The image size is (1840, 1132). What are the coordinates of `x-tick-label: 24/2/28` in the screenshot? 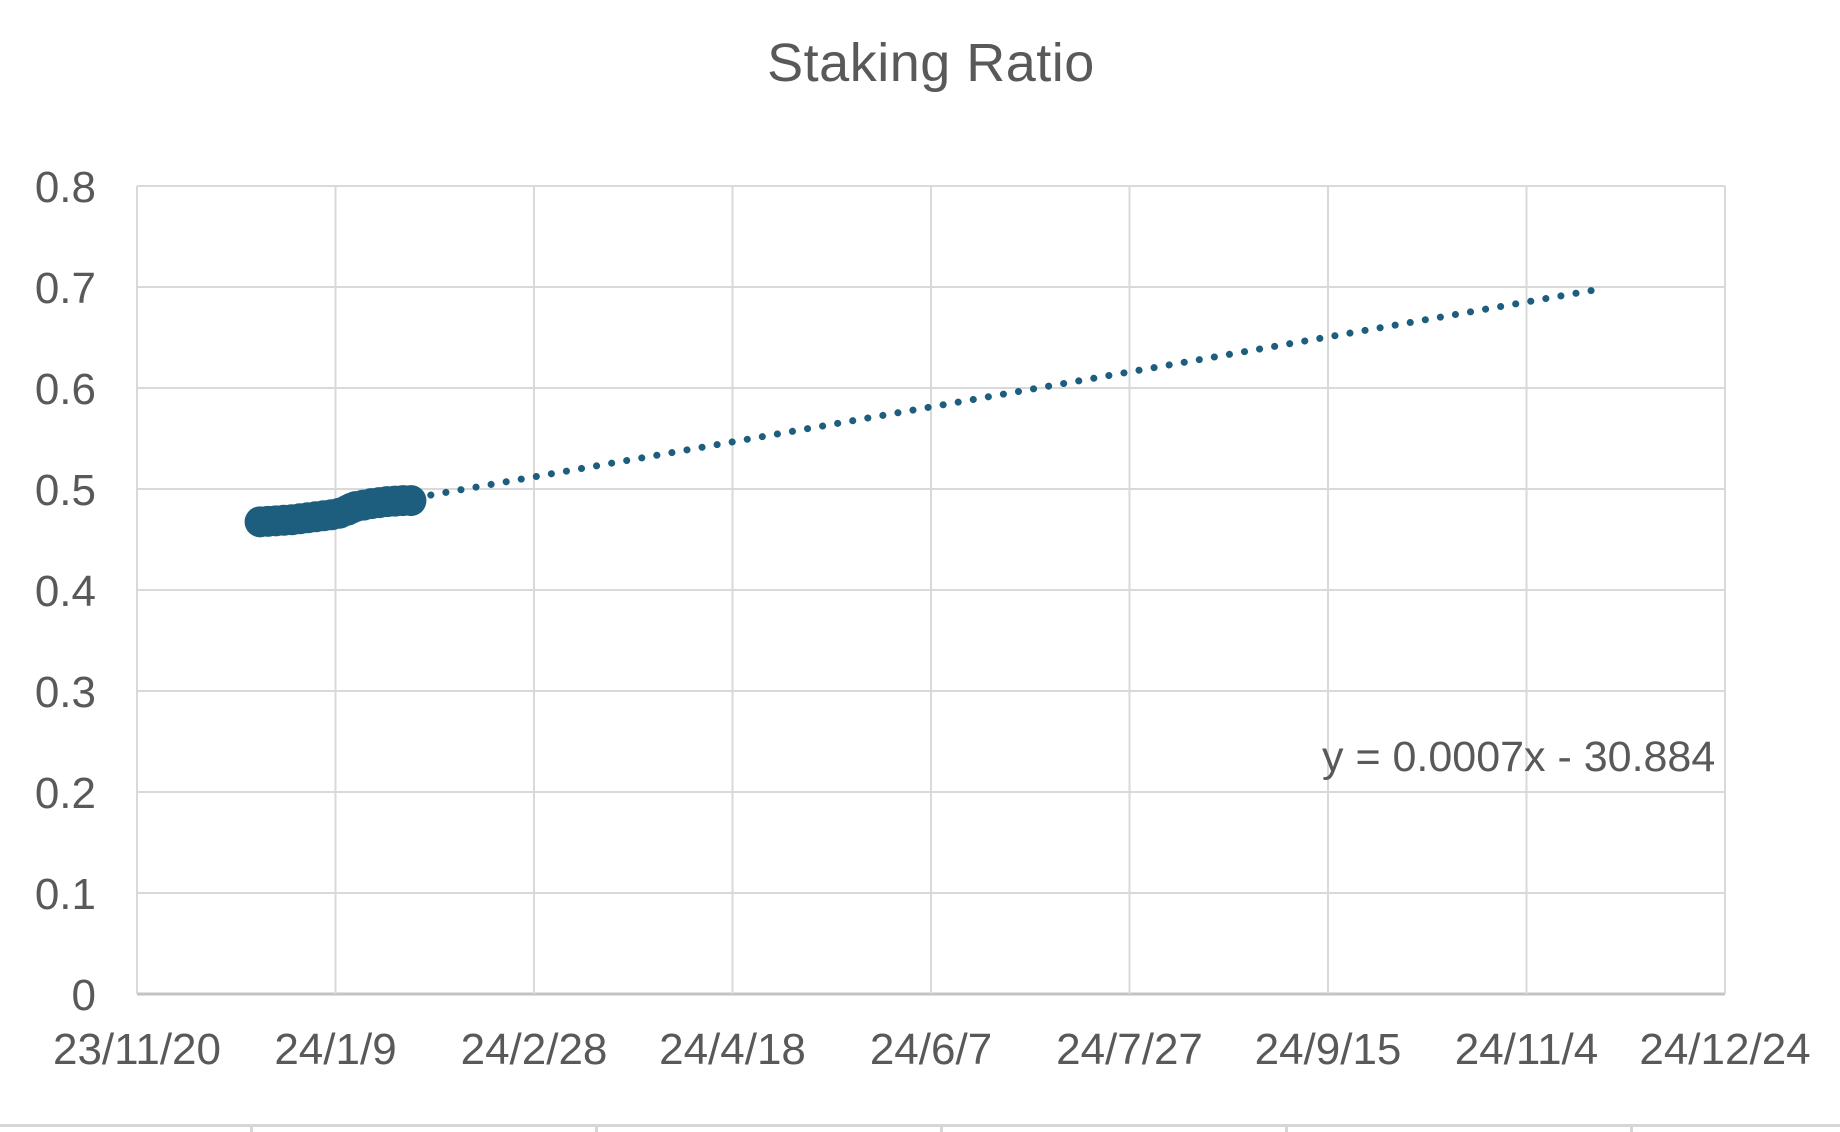 It's located at (534, 1049).